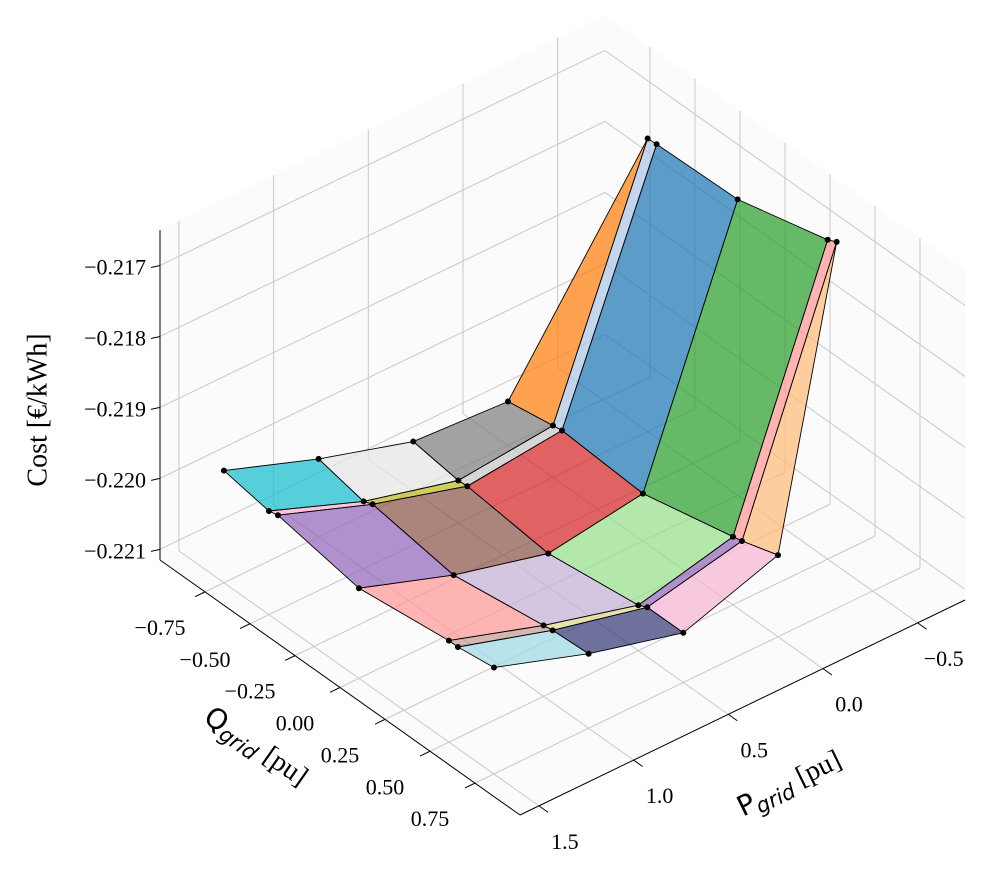 The width and height of the screenshot is (996, 874). What do you see at coordinates (755, 749) in the screenshot?
I see `x-tick-label: 0.5` at bounding box center [755, 749].